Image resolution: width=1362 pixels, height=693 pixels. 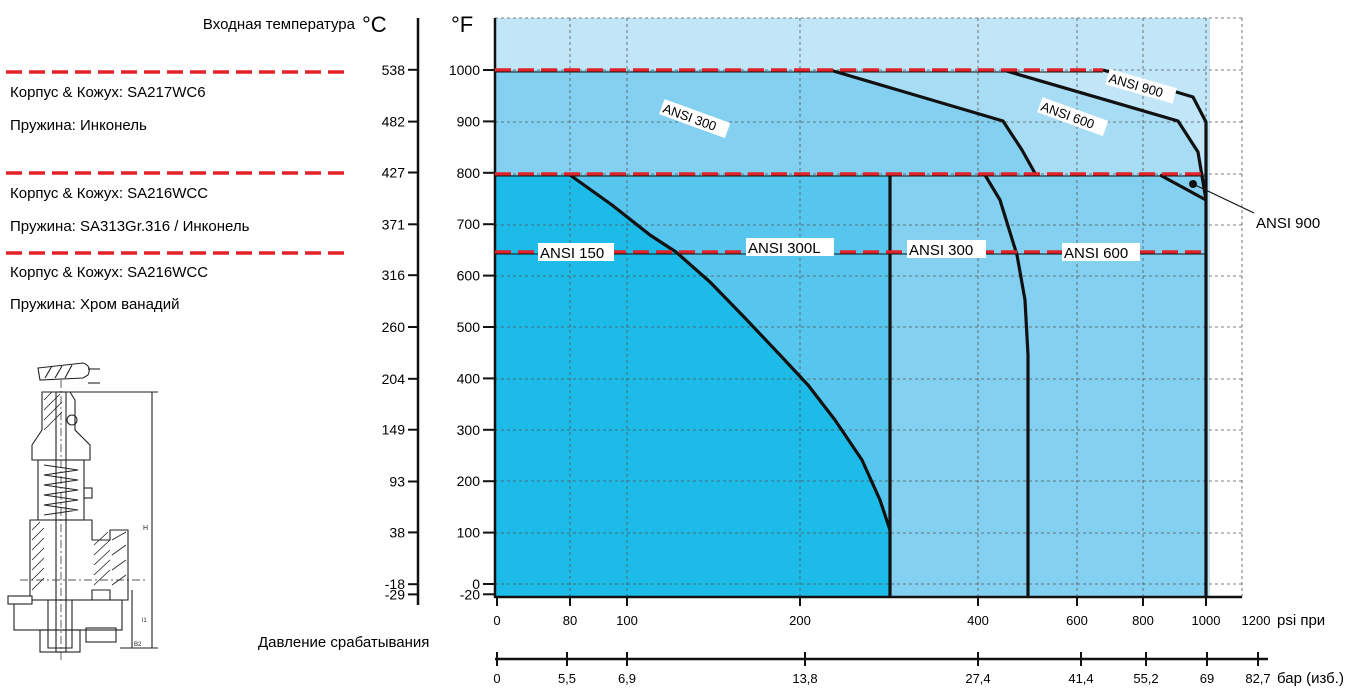 What do you see at coordinates (469, 327) in the screenshot?
I see `fahrenheit-tick-label: 500` at bounding box center [469, 327].